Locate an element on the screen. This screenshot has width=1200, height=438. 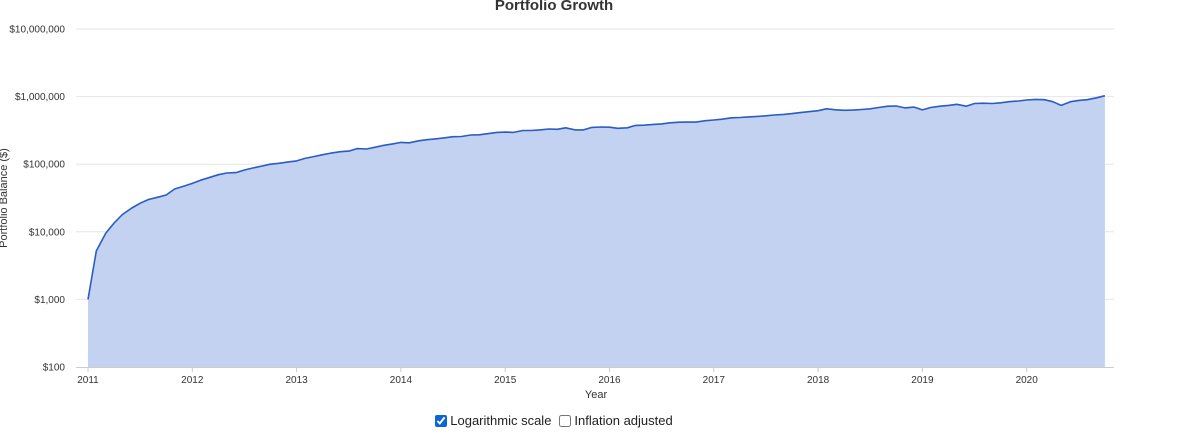
x-tick-label: 2014 is located at coordinates (401, 380).